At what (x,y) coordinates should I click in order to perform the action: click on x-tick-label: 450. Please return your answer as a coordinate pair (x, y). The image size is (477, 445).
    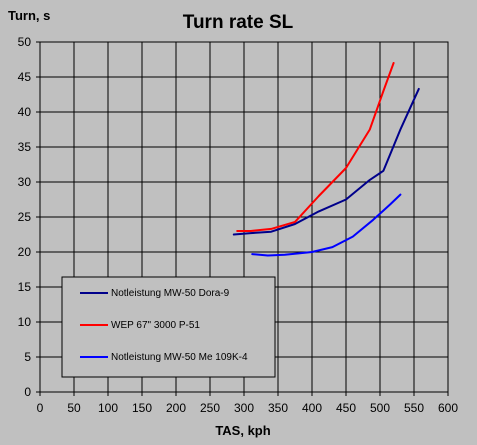
    Looking at the image, I should click on (346, 408).